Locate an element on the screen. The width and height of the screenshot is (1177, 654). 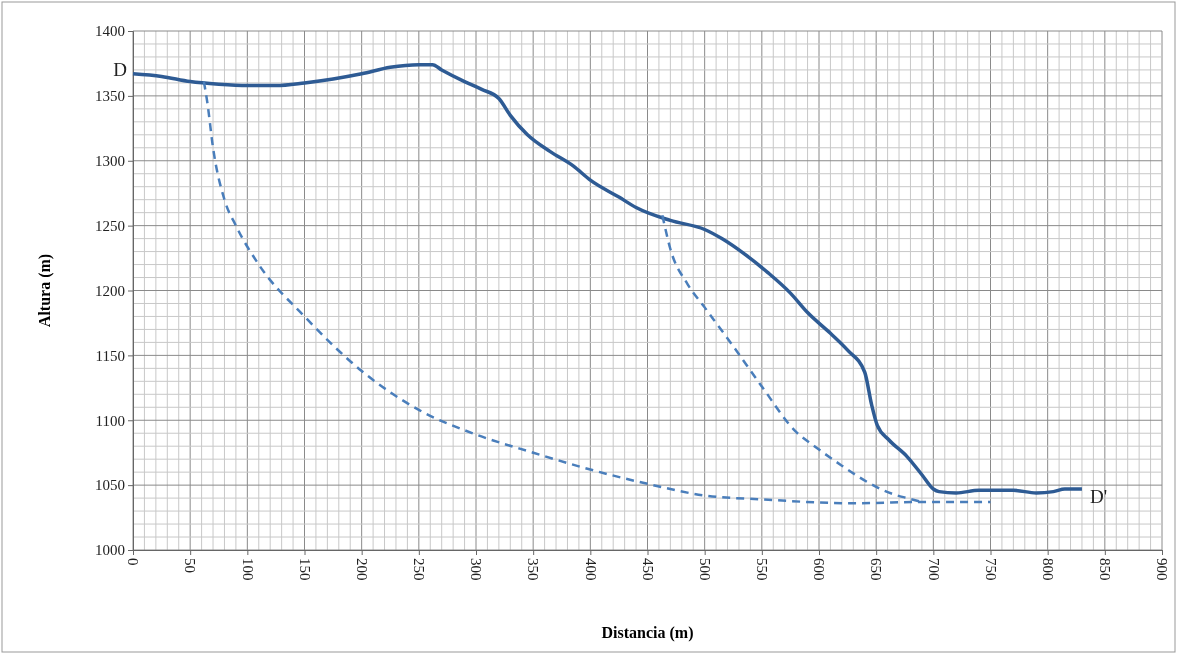
x-tick-label: 150 is located at coordinates (304, 569).